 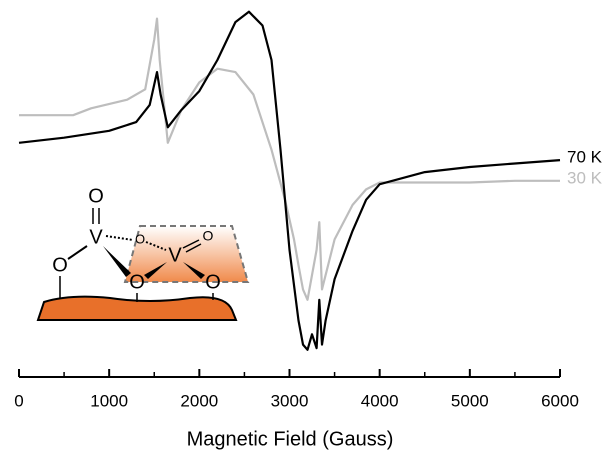 What do you see at coordinates (18, 400) in the screenshot?
I see `x-tick-label: 0` at bounding box center [18, 400].